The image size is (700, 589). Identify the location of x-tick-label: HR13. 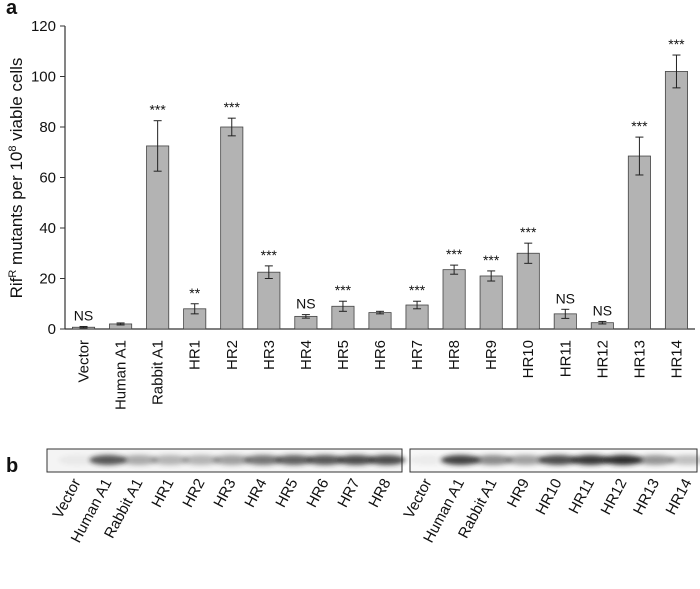
(639, 359).